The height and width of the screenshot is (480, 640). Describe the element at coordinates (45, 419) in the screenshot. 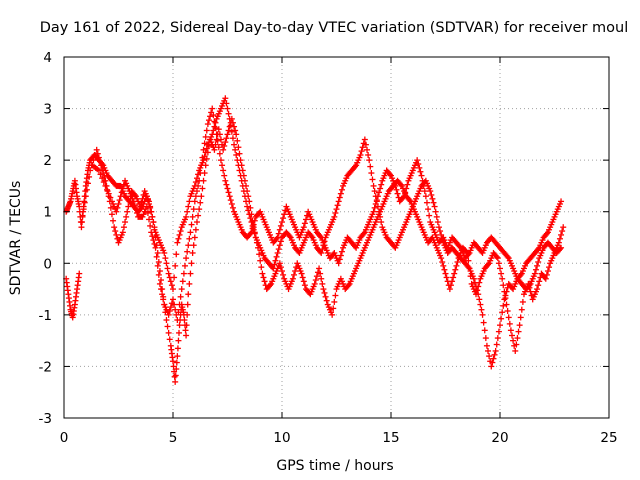

I see `y-tick-label: -3` at that location.